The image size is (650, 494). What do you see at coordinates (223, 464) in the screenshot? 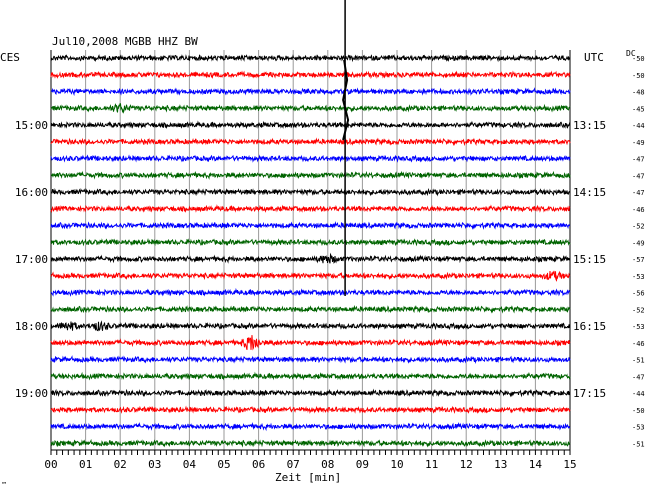
I see `x-tick-label: 05` at bounding box center [223, 464].